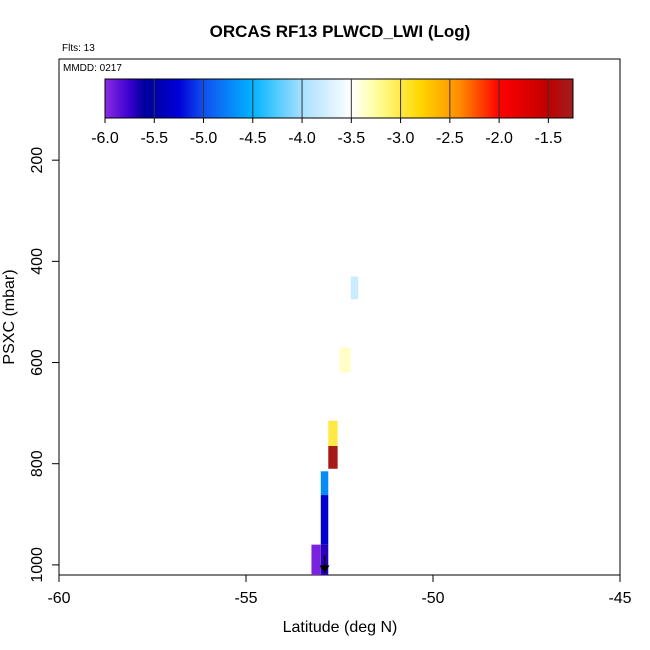 Image resolution: width=650 pixels, height=650 pixels. I want to click on x-tick-label: -45, so click(619, 598).